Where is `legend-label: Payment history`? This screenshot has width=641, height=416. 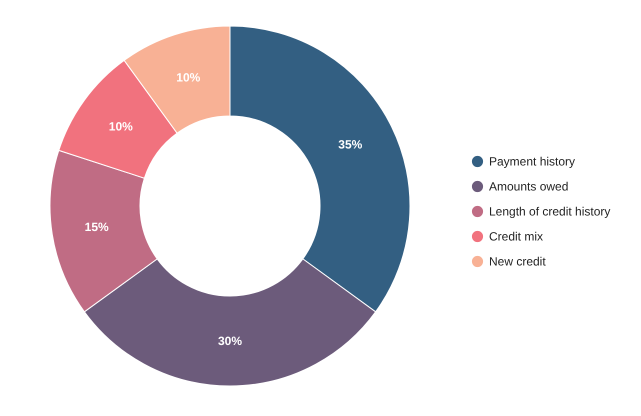
legend-label: Payment history is located at coordinates (532, 161).